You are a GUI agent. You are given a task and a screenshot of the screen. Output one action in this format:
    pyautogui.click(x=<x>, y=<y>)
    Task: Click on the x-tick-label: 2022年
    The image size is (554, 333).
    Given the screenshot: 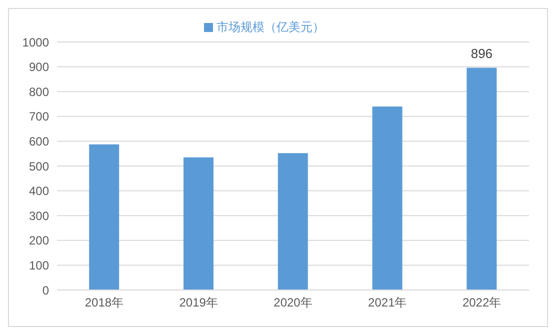 What is the action you would take?
    pyautogui.click(x=482, y=303)
    